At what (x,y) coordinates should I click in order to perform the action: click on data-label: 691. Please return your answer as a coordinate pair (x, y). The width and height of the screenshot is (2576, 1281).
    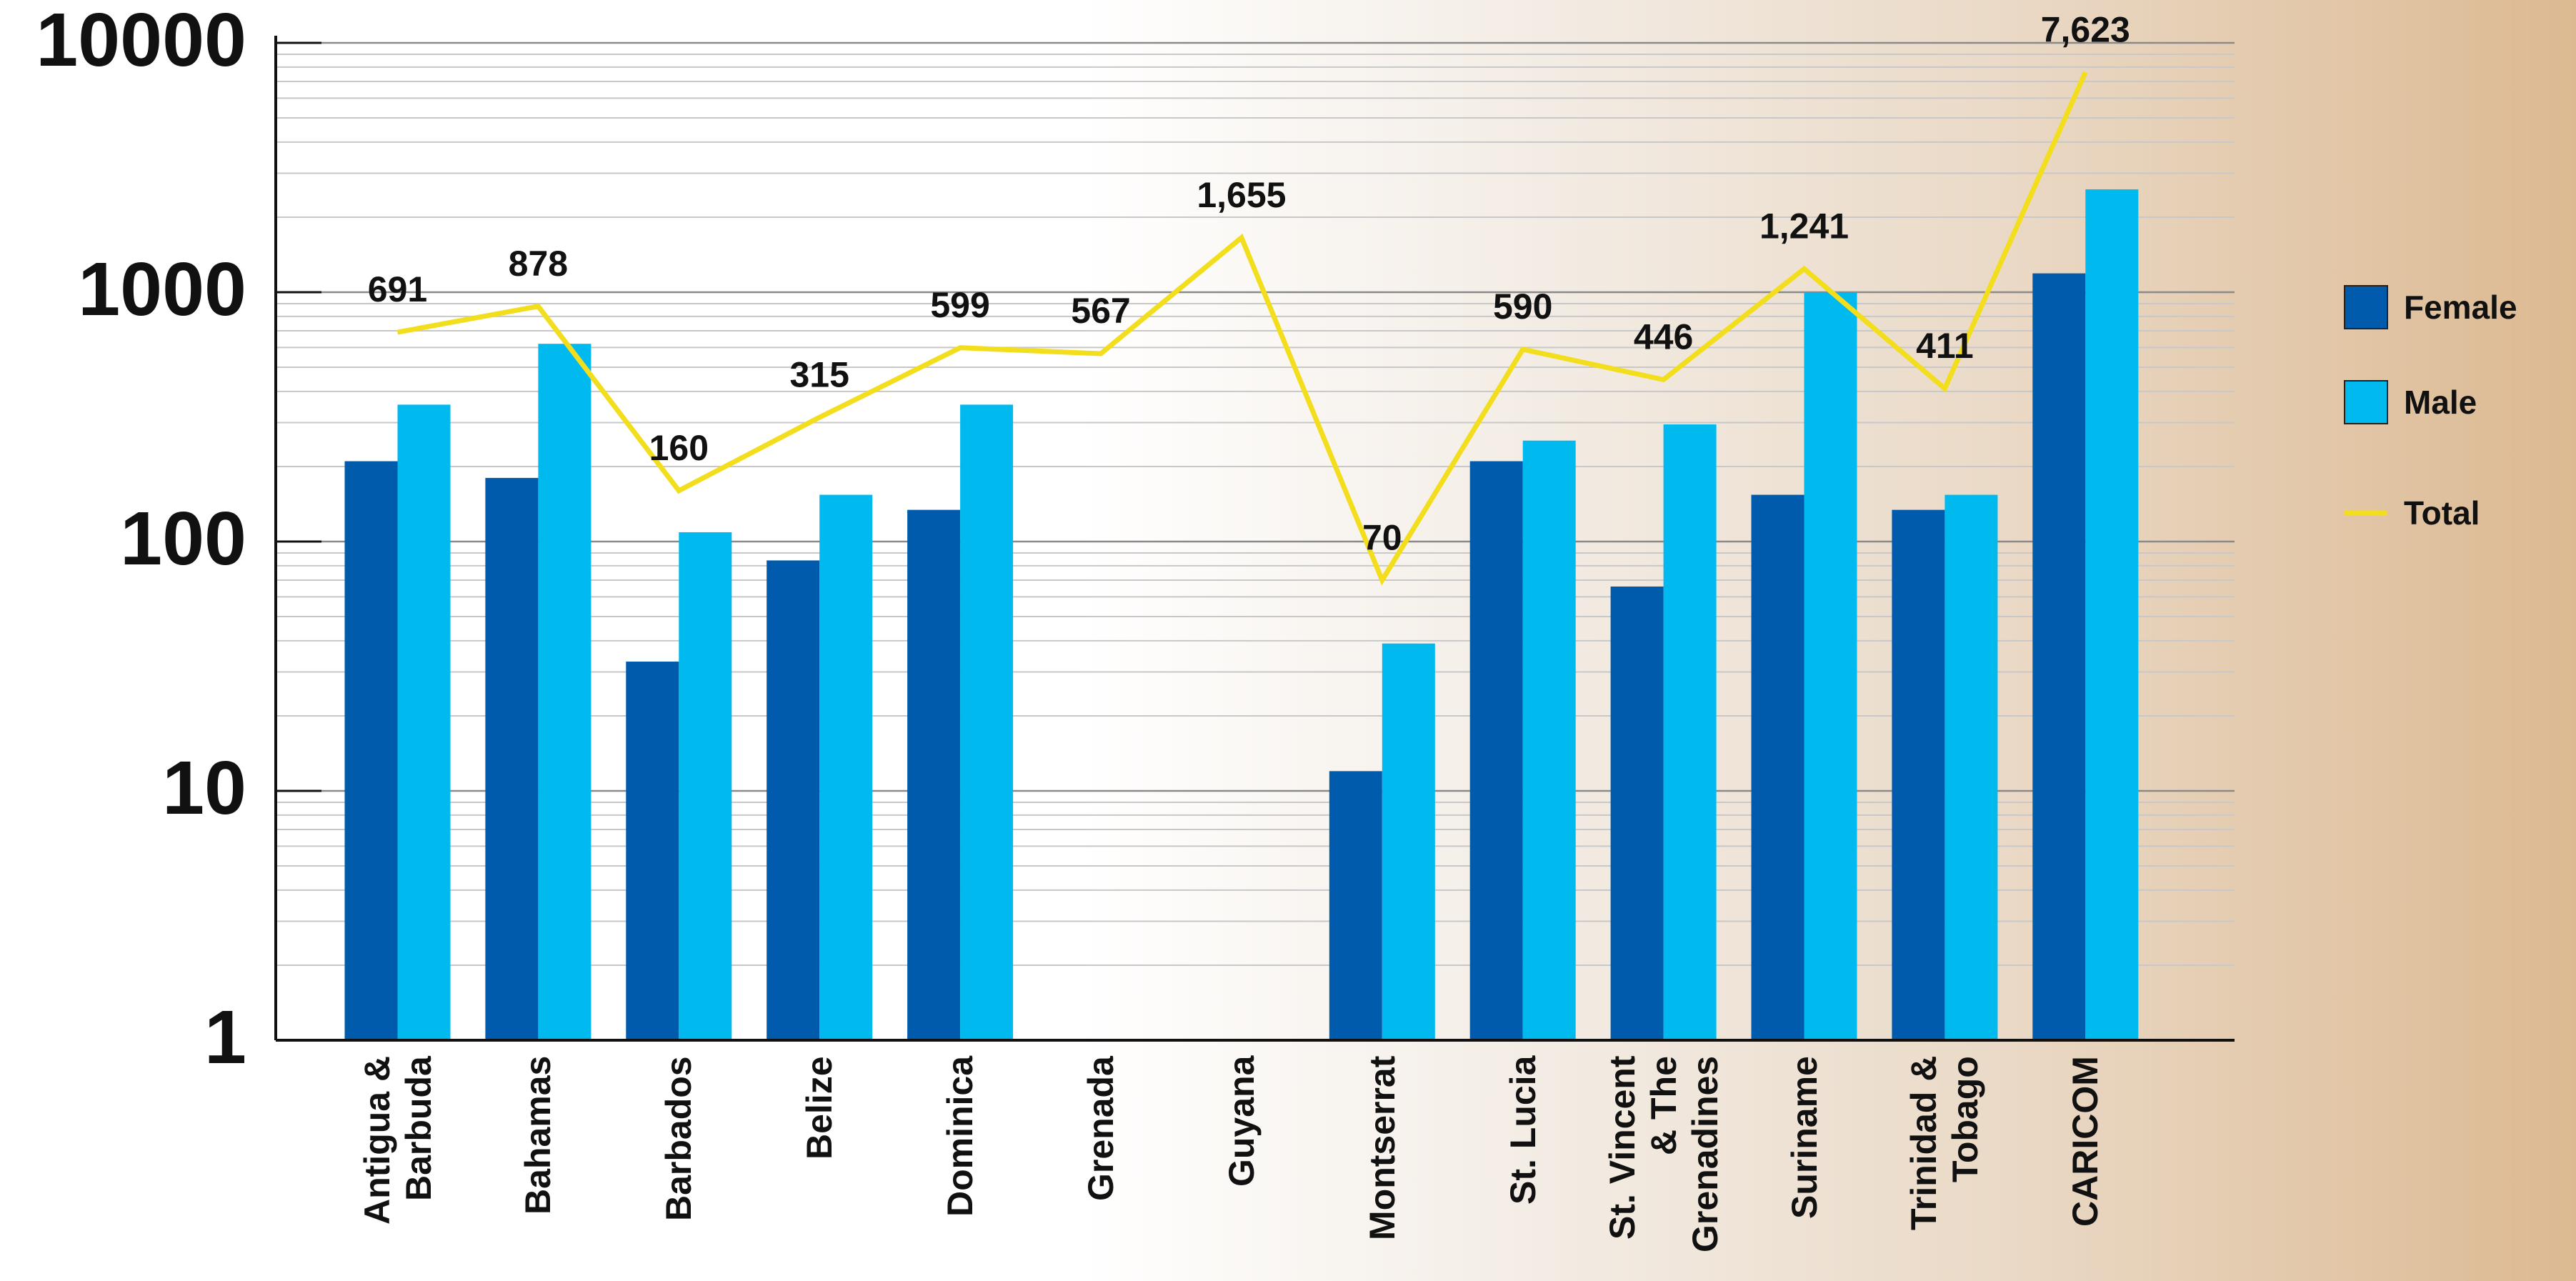
    Looking at the image, I should click on (398, 289).